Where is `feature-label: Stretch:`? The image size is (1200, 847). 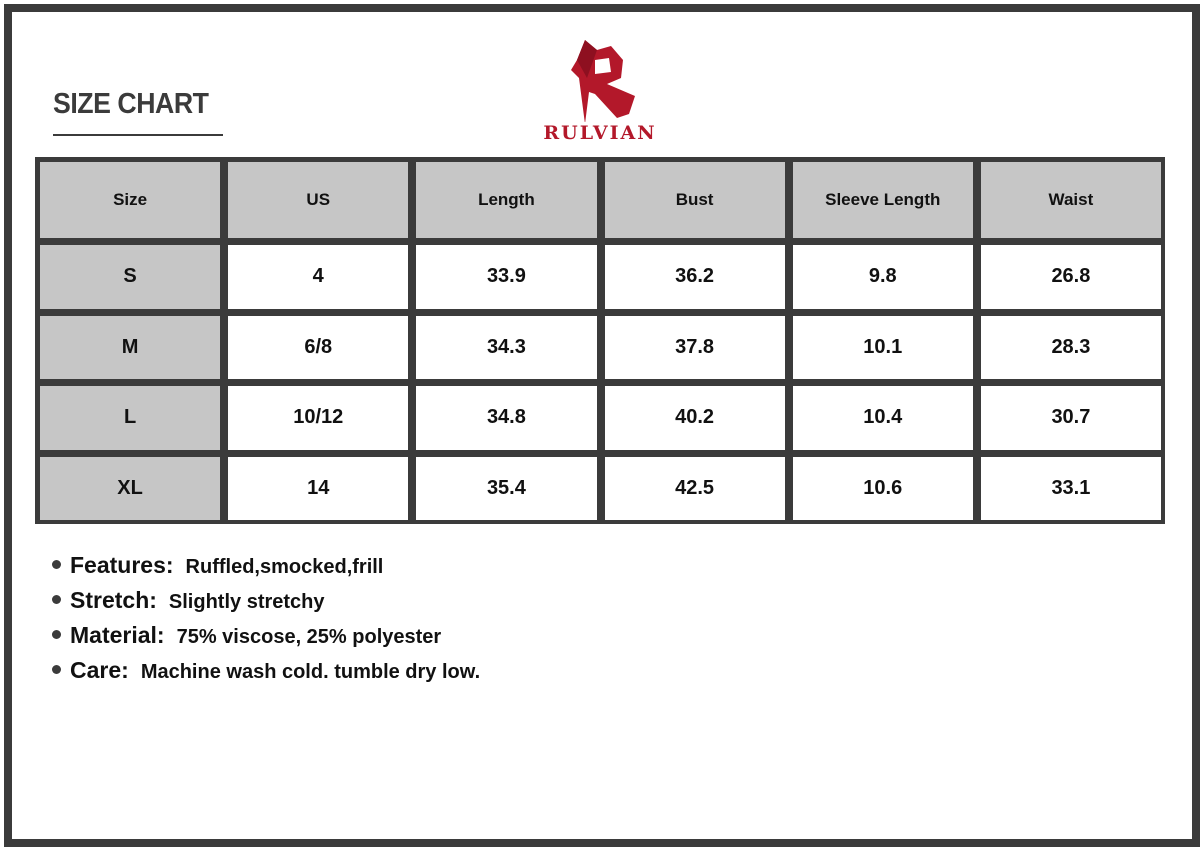 feature-label: Stretch: is located at coordinates (113, 600).